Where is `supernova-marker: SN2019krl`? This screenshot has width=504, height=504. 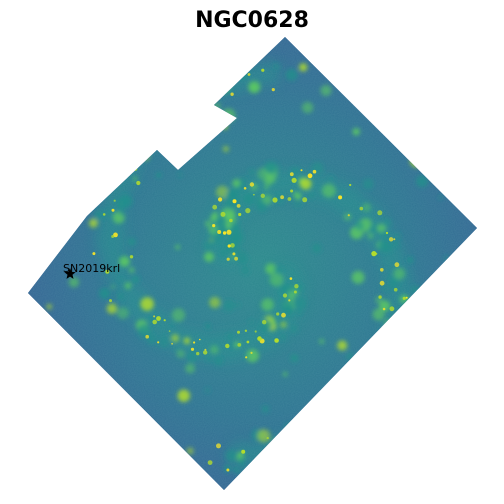 supernova-marker: SN2019krl is located at coordinates (91, 270).